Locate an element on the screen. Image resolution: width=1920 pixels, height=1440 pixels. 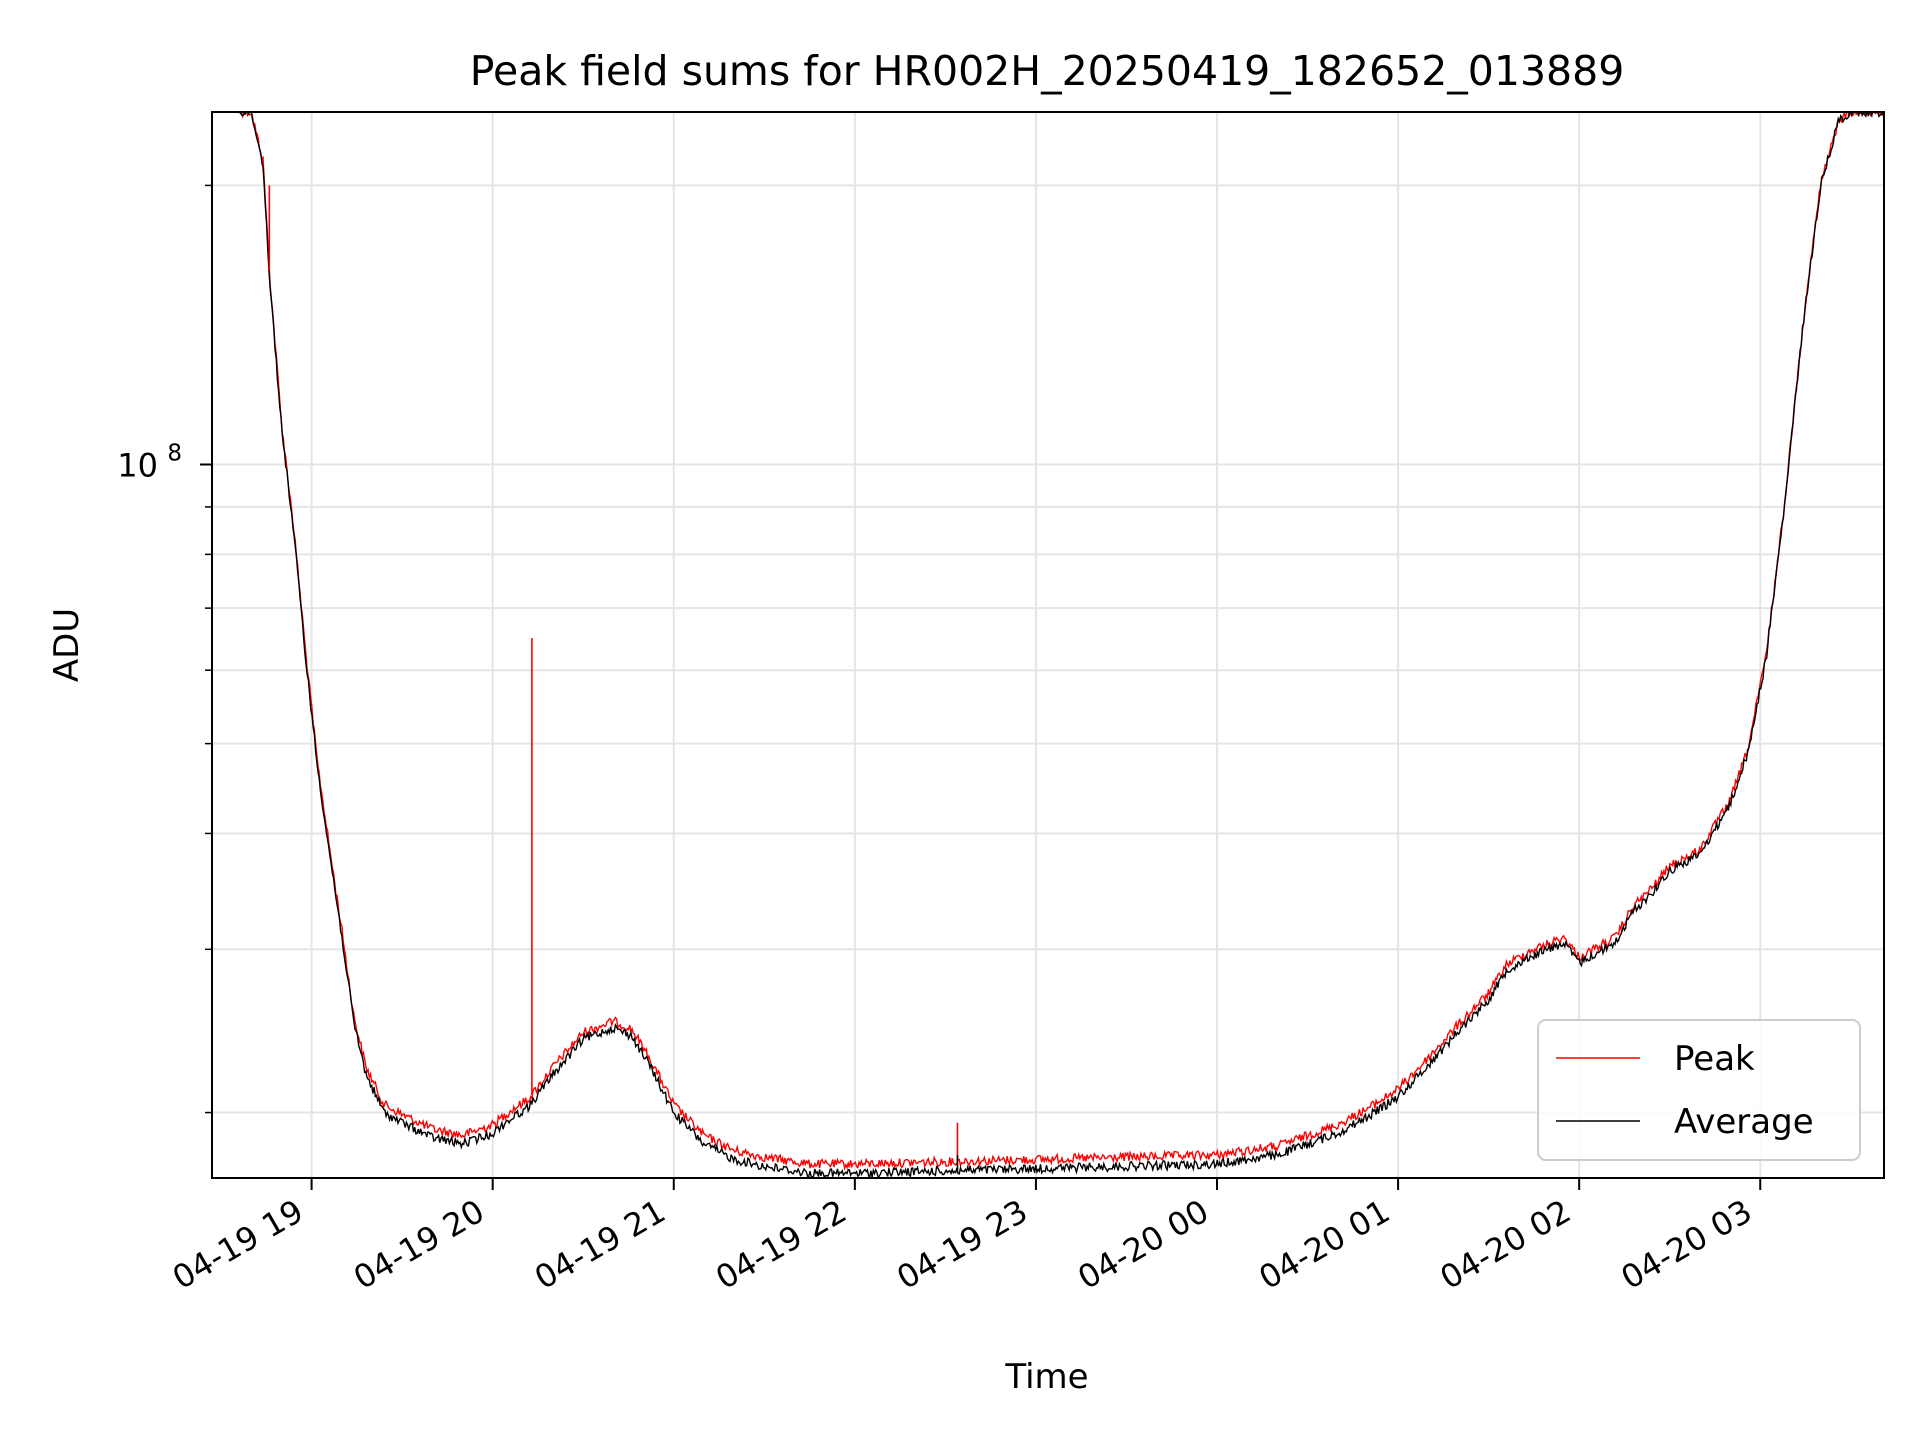
legend: Peak Average is located at coordinates (1699, 1090).